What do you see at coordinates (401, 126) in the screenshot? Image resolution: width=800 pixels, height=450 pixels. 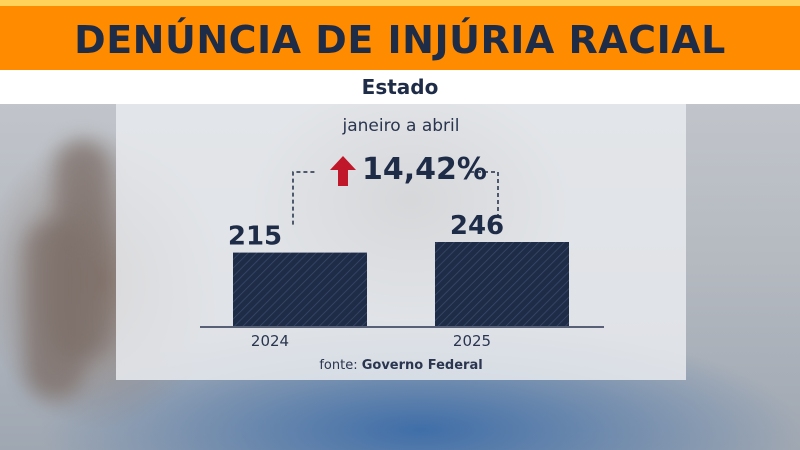 I see `period-label: janeiro a abril` at bounding box center [401, 126].